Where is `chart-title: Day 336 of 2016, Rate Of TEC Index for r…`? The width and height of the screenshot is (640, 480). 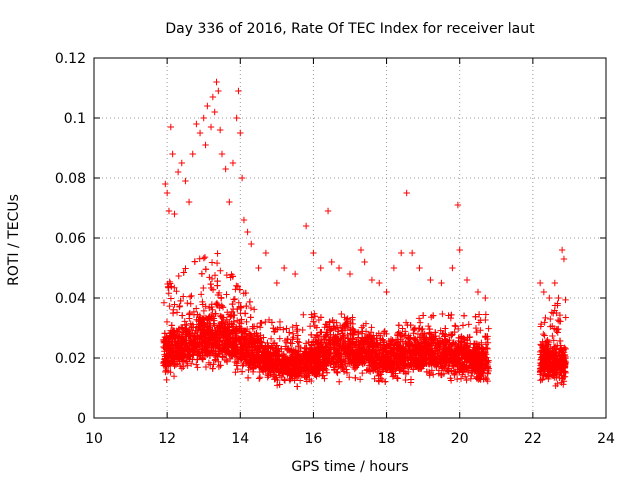 chart-title: Day 336 of 2016, Rate Of TEC Index for r… is located at coordinates (350, 29).